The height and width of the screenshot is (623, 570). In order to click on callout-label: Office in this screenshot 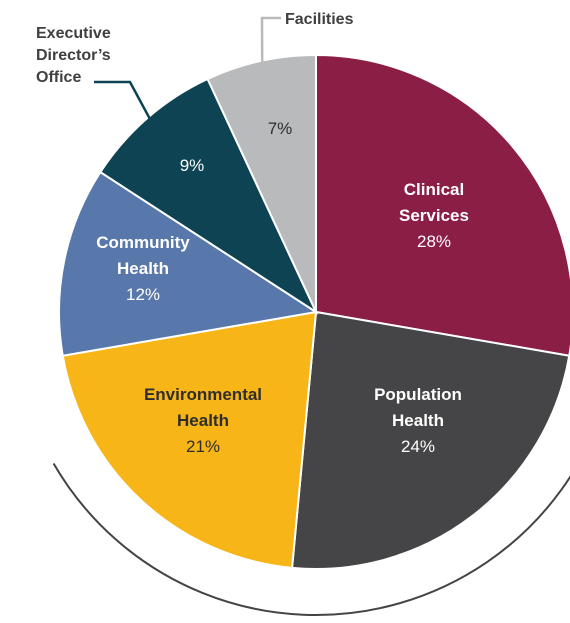, I will do `click(58, 77)`.